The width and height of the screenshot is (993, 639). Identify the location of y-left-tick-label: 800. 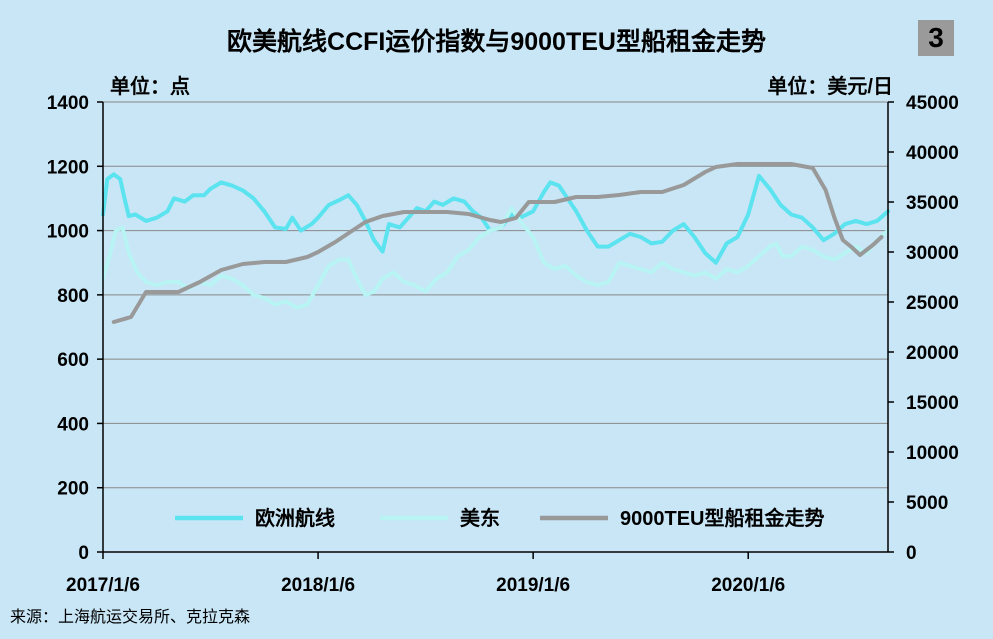
(73, 296).